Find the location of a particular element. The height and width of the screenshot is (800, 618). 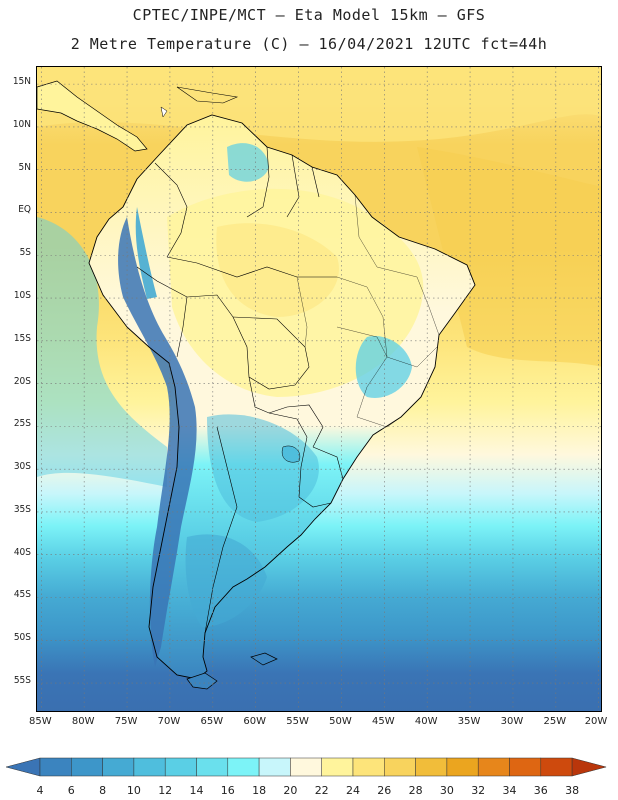

lat-tick-label: EQ is located at coordinates (24, 210).